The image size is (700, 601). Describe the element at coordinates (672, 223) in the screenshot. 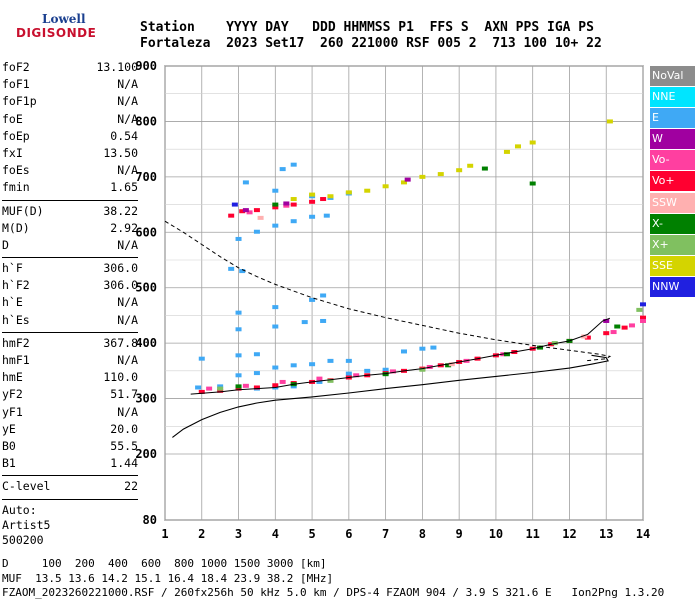

I see `legend-item: X-` at that location.